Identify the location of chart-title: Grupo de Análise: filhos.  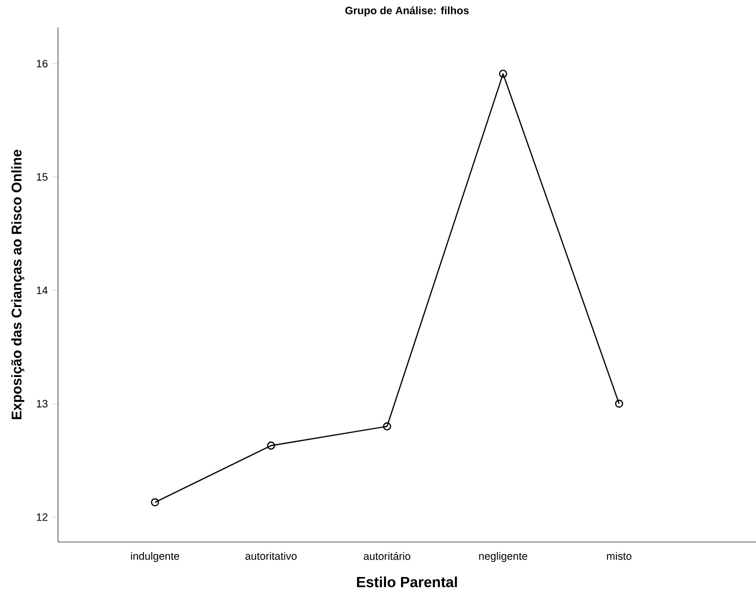
(407, 11).